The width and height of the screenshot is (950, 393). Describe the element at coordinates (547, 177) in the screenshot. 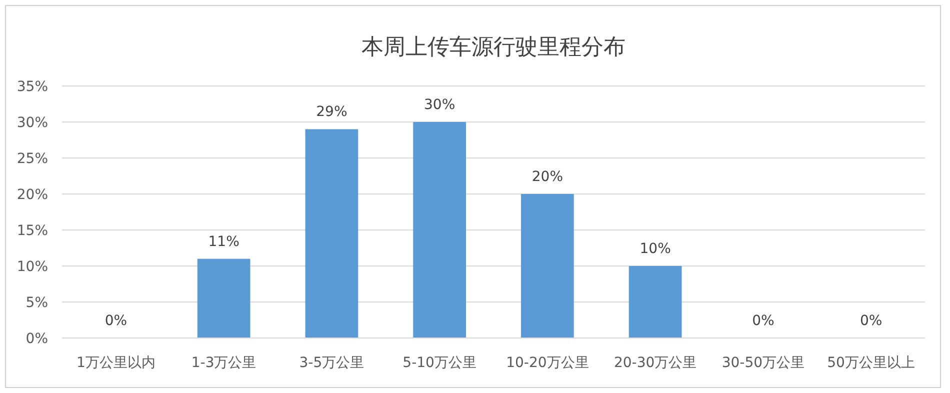

I see `data-label: 20%` at that location.